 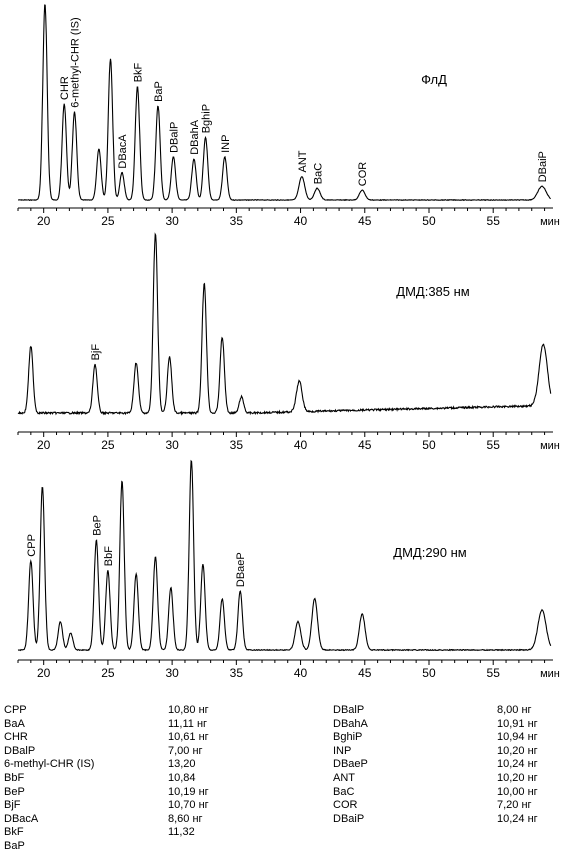 What do you see at coordinates (15, 710) in the screenshot?
I see `amount-name: CPP` at bounding box center [15, 710].